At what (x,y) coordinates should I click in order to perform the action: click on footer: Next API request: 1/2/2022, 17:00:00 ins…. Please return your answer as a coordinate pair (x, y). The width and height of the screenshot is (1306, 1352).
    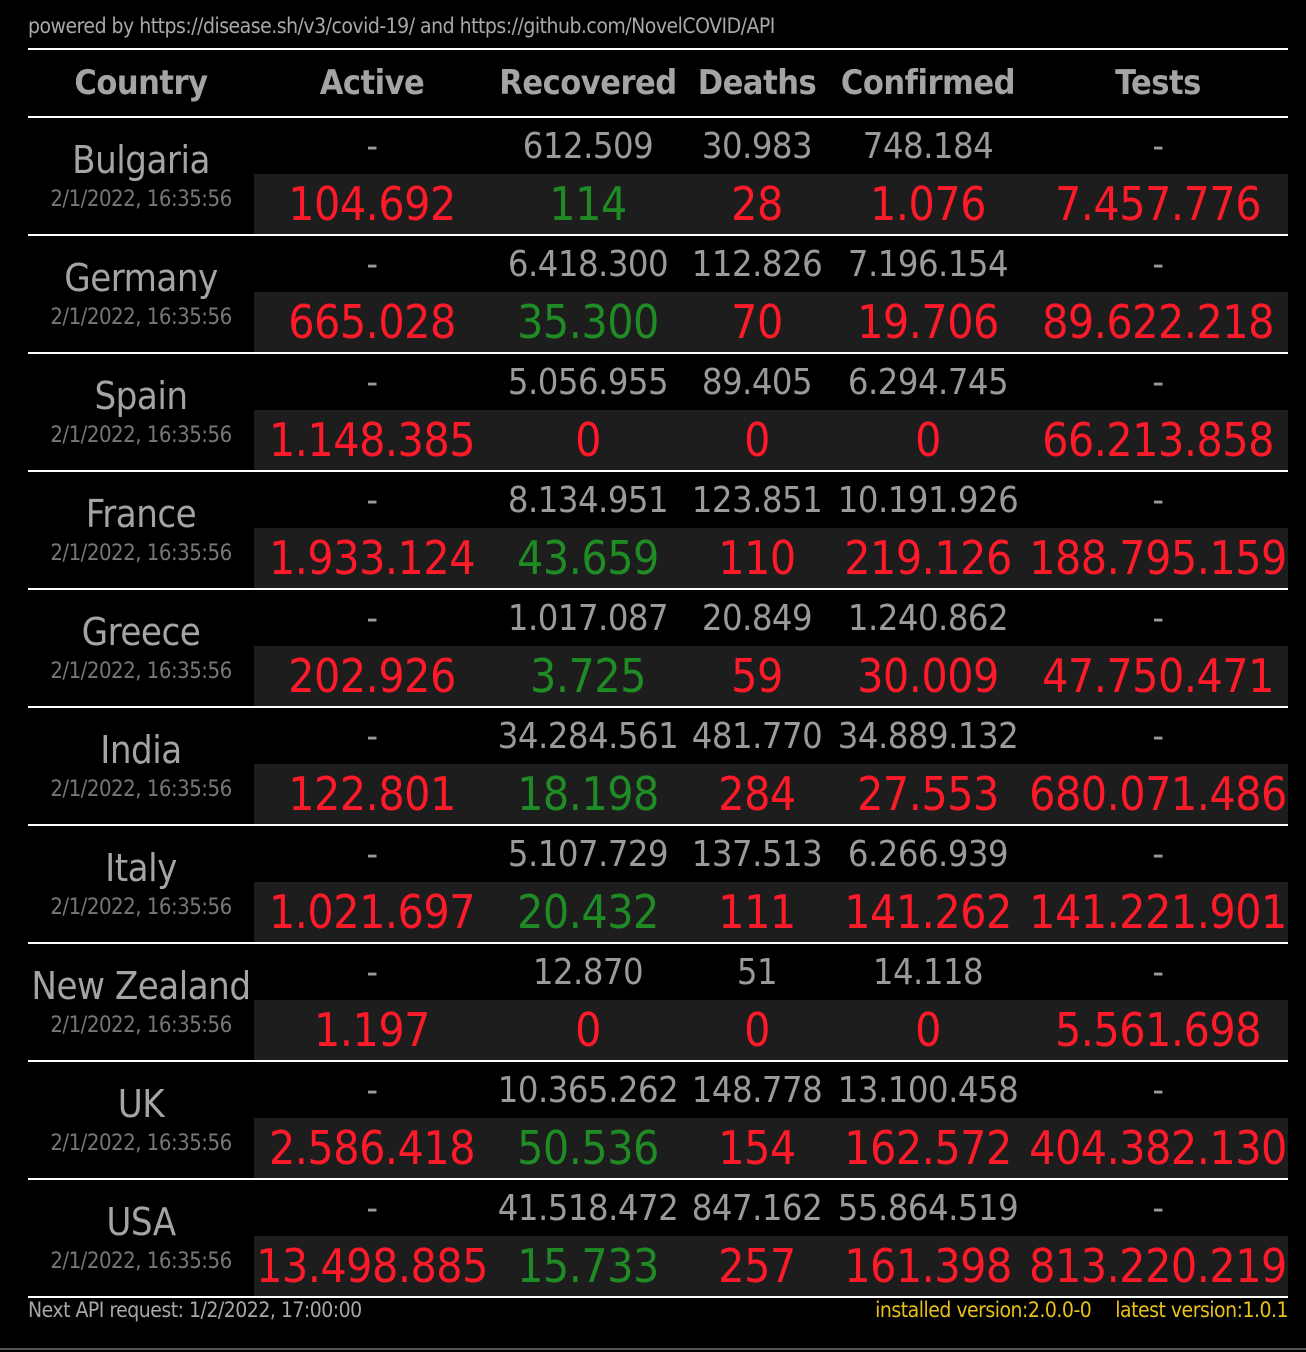
    Looking at the image, I should click on (658, 1313).